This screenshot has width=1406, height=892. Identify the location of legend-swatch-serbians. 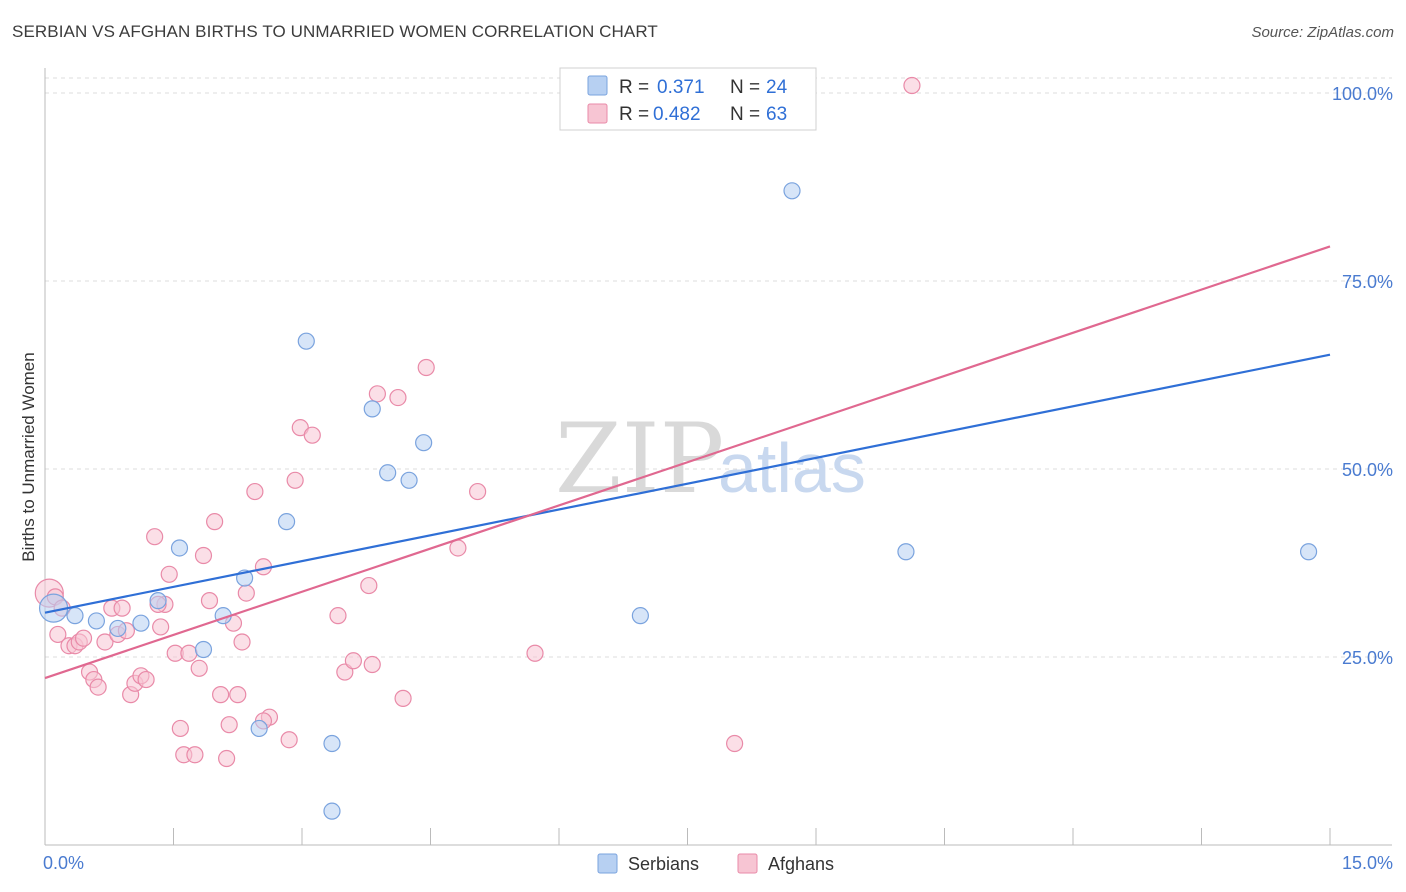
(597, 85).